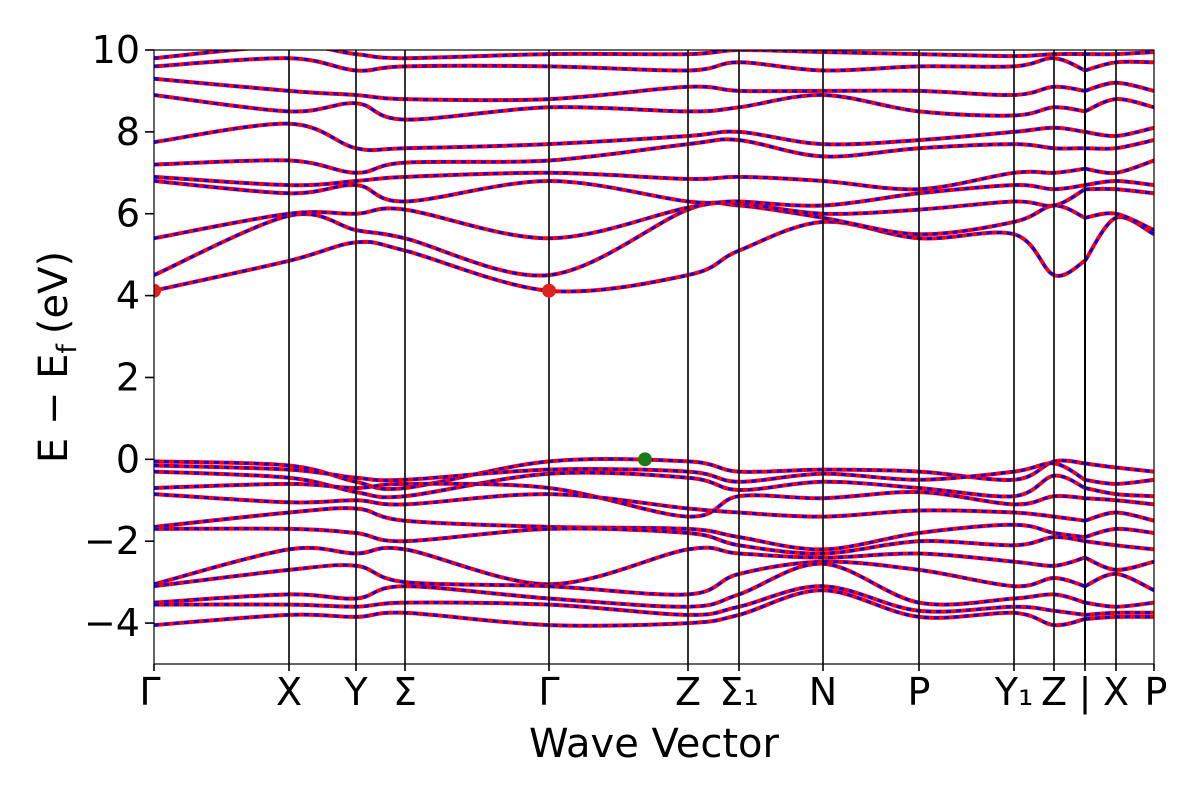 The image size is (1200, 800). Describe the element at coordinates (112, 541) in the screenshot. I see `y-tick-label: −2` at that location.